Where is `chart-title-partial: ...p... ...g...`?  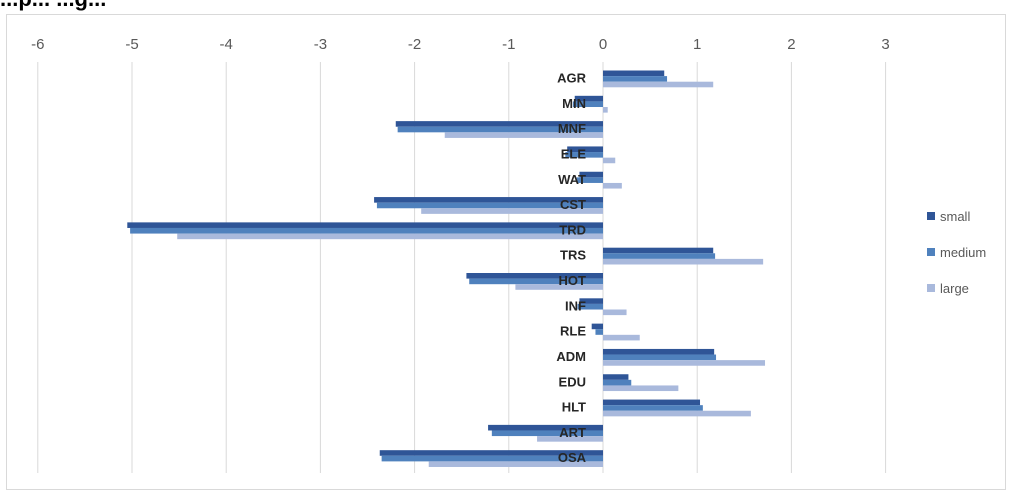
chart-title-partial: ...p... ...g... is located at coordinates (53, 6).